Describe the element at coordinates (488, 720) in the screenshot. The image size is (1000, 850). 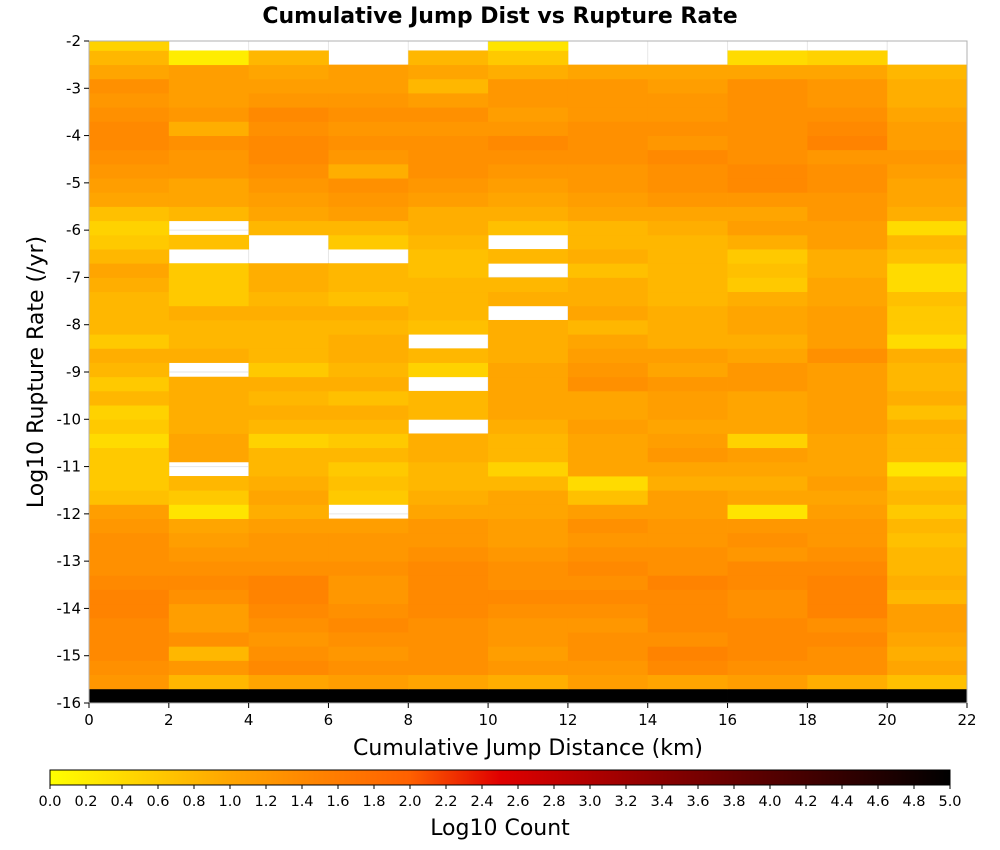
I see `x-tick-label: 10` at that location.